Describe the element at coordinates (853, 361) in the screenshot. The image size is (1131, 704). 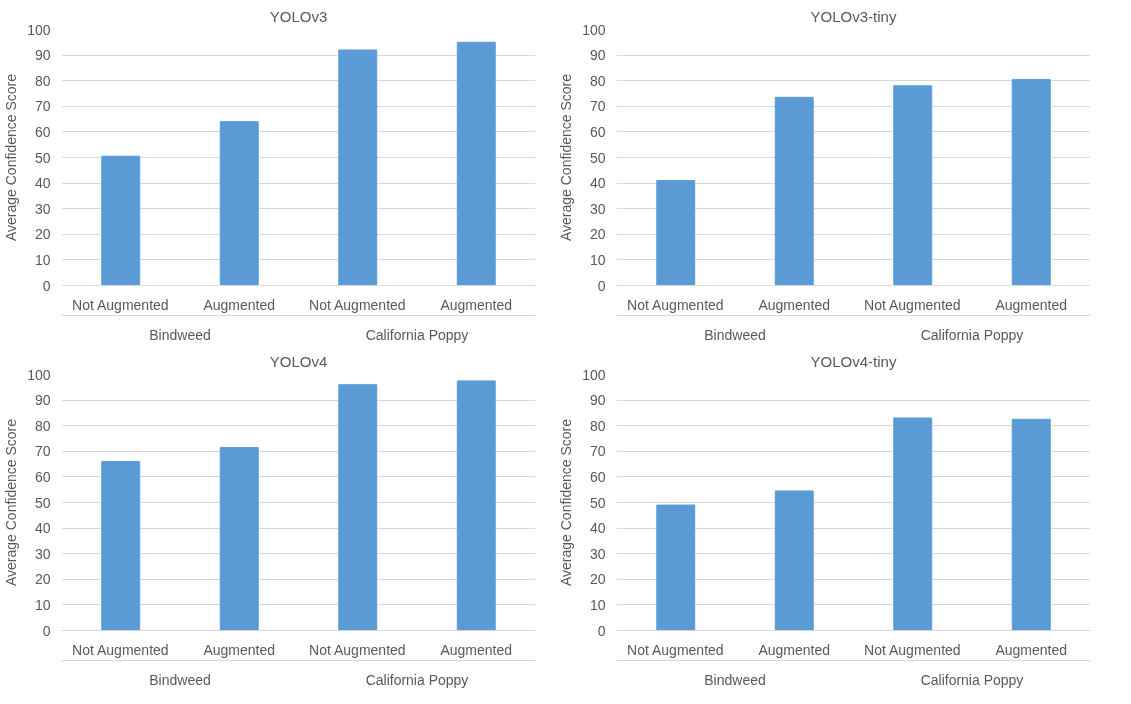
I see `chart-title: YOLOv4-tiny` at that location.